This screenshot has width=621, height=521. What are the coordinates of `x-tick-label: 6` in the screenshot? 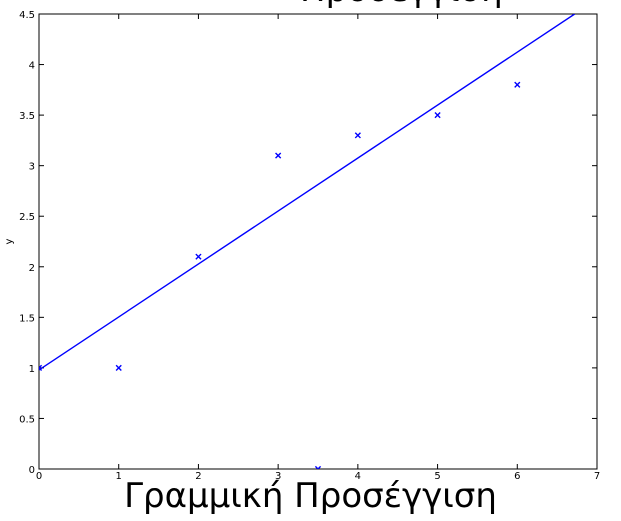 It's located at (517, 476).